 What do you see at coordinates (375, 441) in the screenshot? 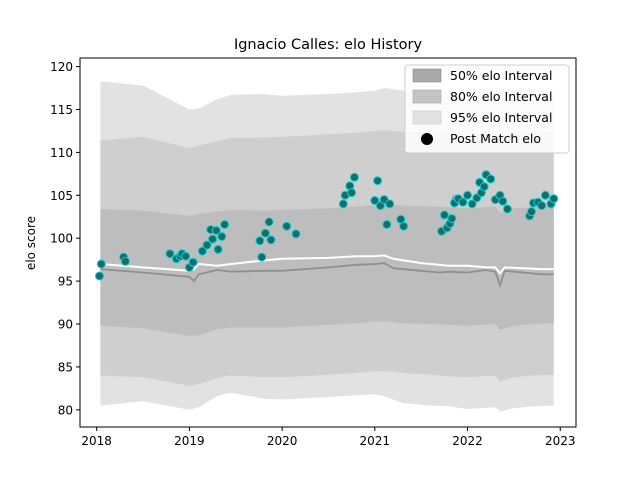
I see `x-tick-label: 2021` at bounding box center [375, 441].